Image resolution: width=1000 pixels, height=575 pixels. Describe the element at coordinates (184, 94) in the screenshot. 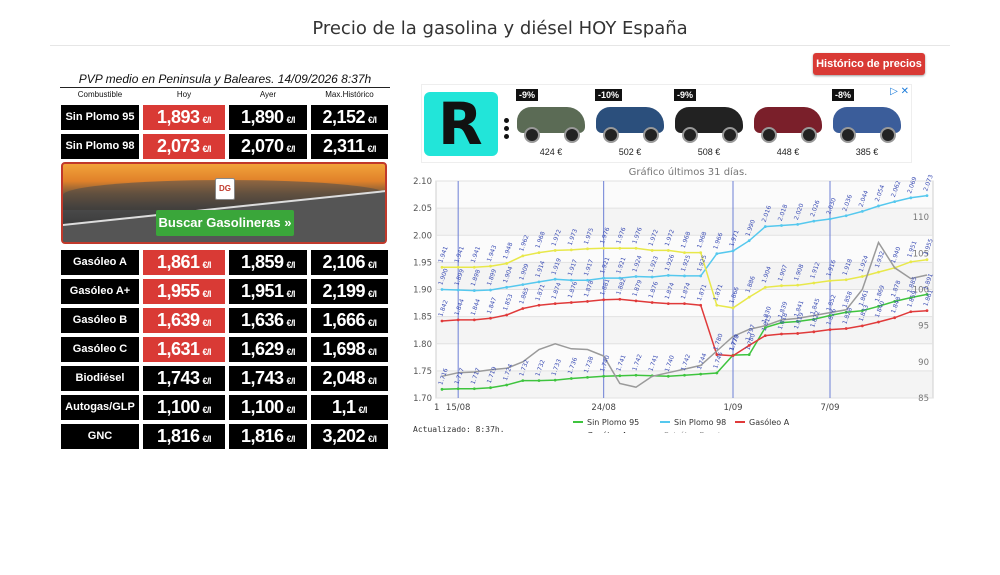

I see `header-hoy: Hoy` at that location.